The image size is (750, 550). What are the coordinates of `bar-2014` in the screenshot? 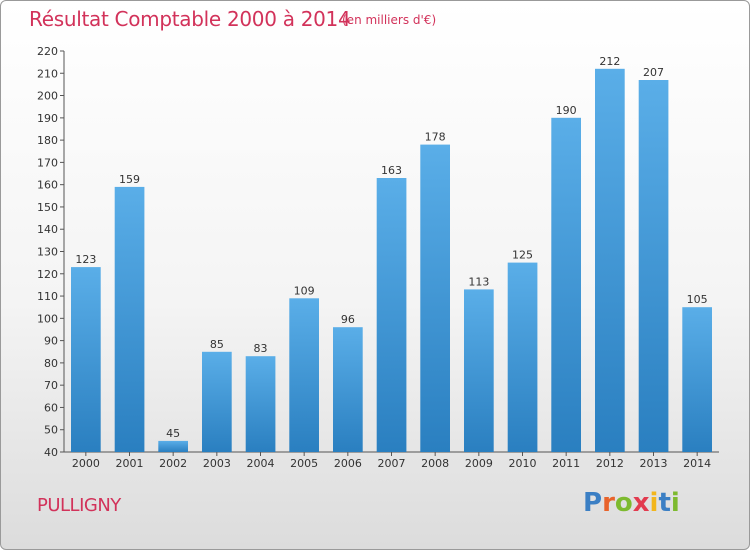 It's located at (697, 379).